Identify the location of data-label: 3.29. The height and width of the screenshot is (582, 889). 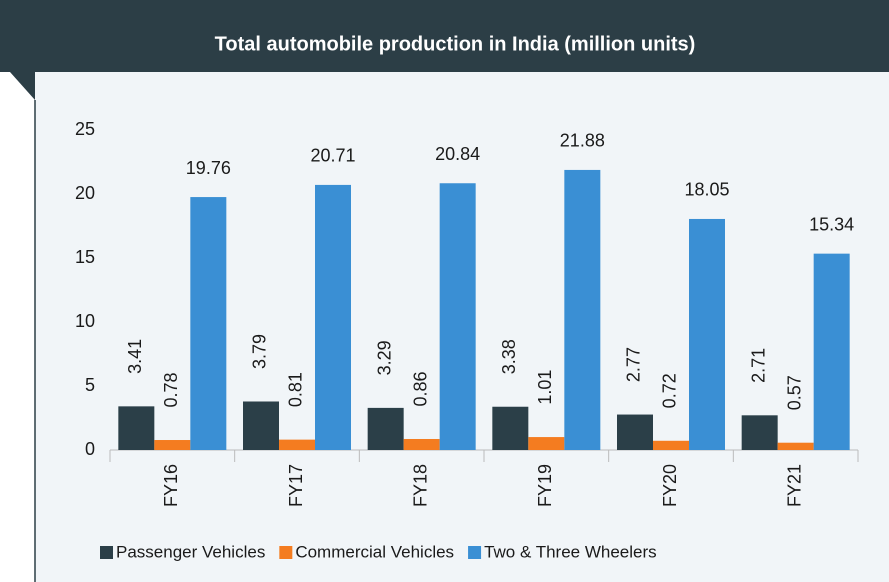
(384, 357).